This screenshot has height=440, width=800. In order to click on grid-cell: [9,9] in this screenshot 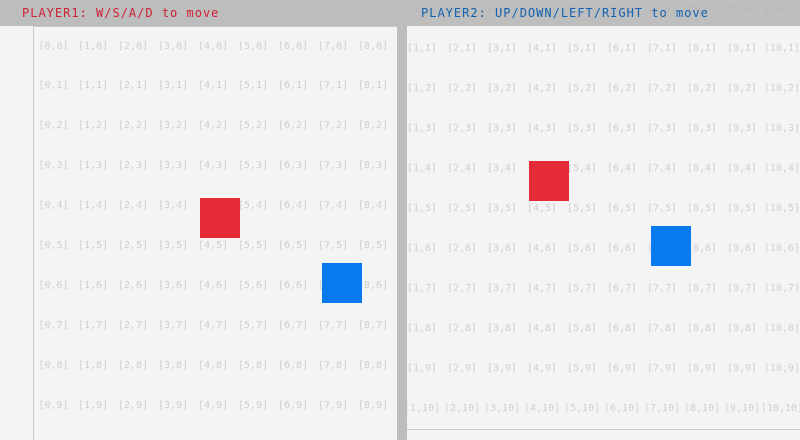, I will do `click(742, 369)`.